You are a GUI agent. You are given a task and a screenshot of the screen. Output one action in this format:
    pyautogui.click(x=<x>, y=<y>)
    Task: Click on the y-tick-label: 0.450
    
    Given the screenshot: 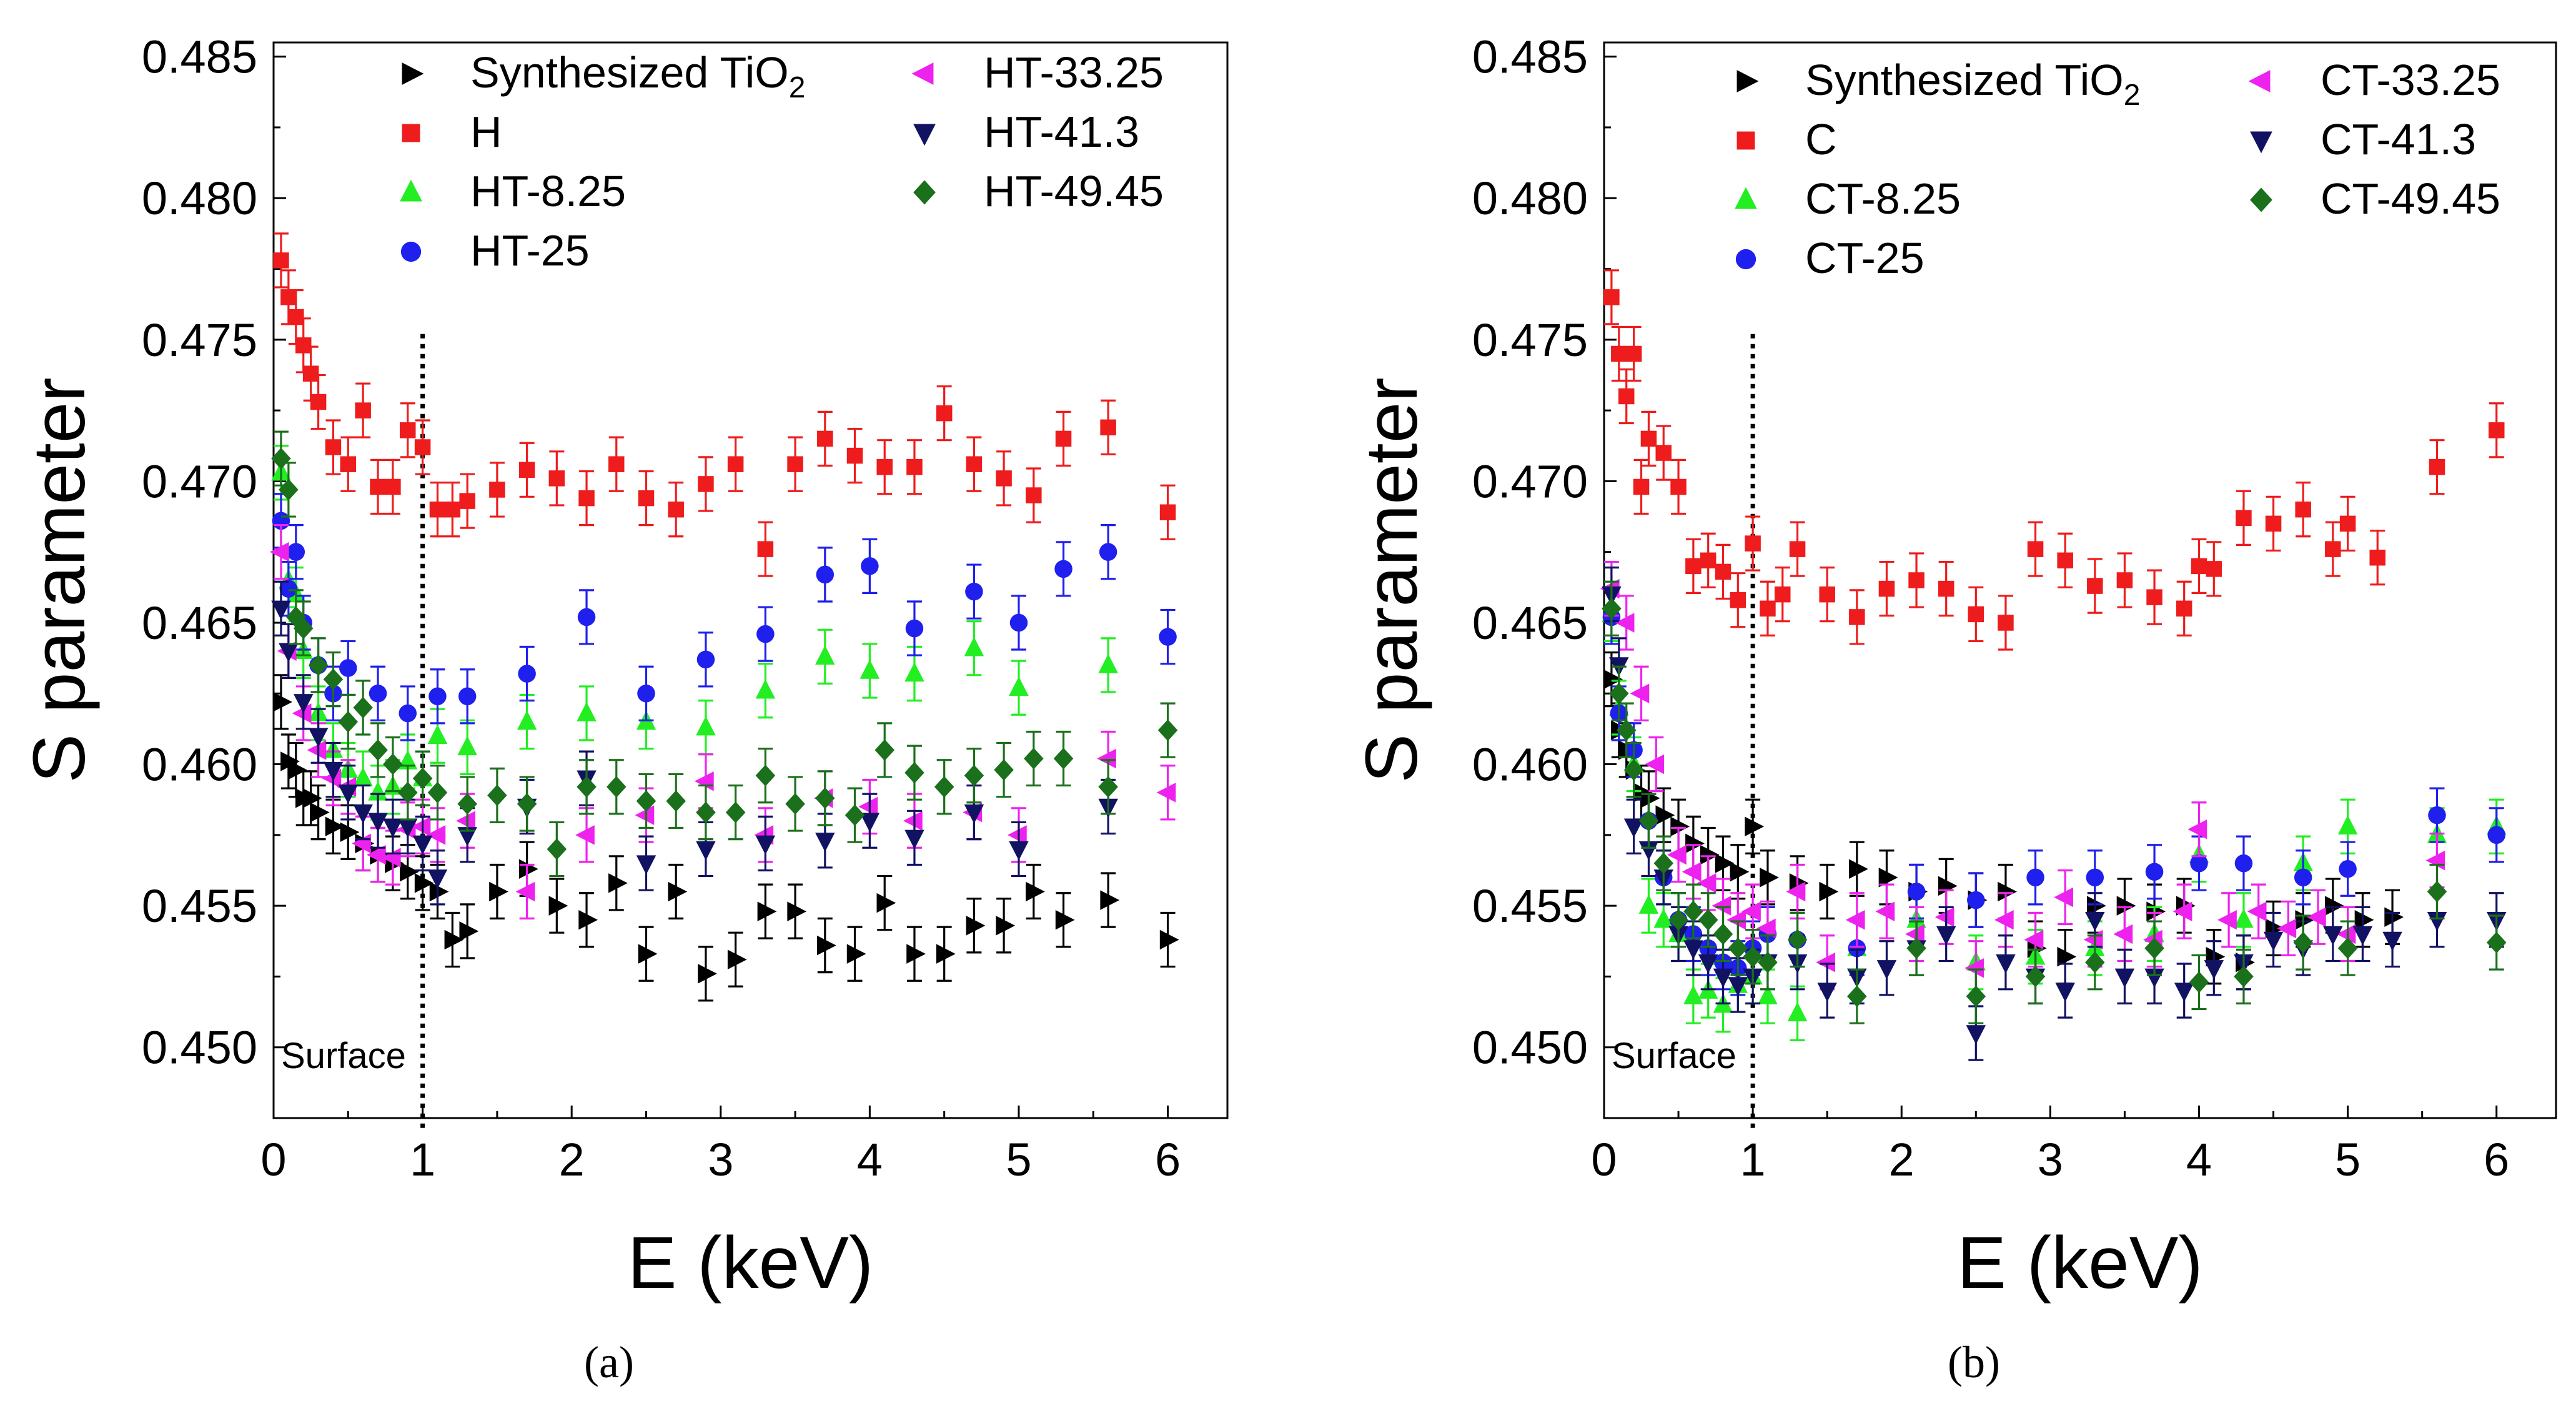 What is the action you would take?
    pyautogui.click(x=1530, y=1048)
    